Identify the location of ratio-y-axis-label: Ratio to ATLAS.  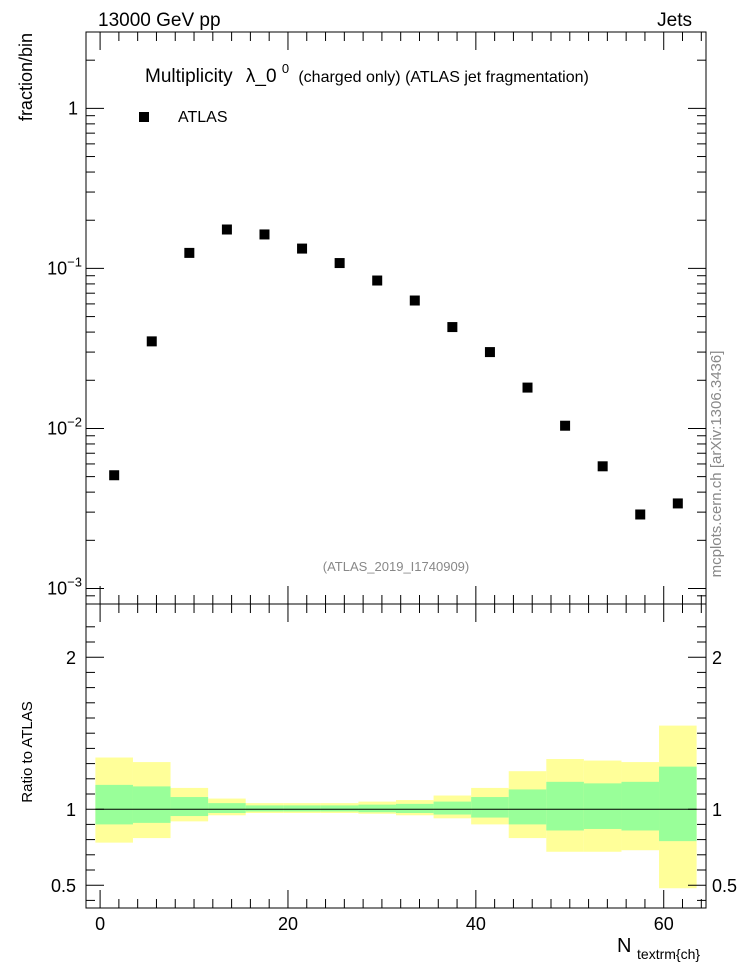
(27, 751).